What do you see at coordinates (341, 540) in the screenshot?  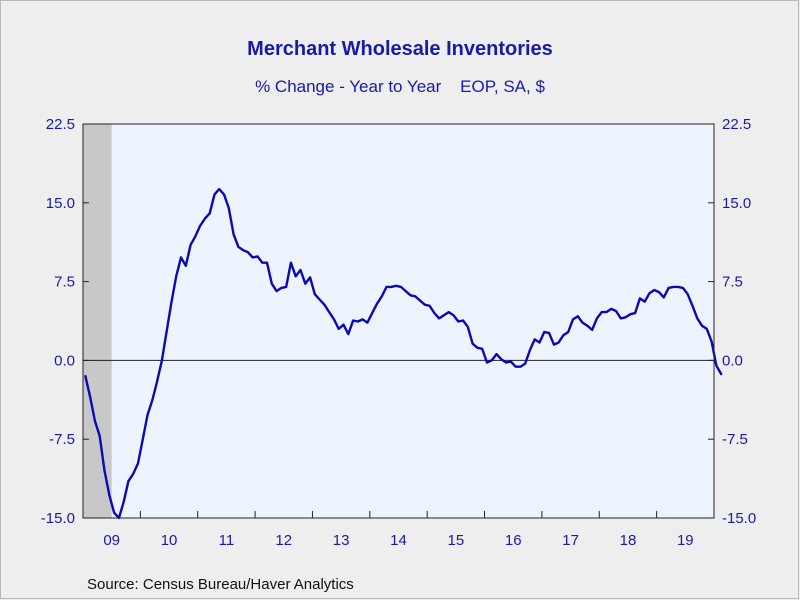 I see `x-tick-label: 13` at bounding box center [341, 540].